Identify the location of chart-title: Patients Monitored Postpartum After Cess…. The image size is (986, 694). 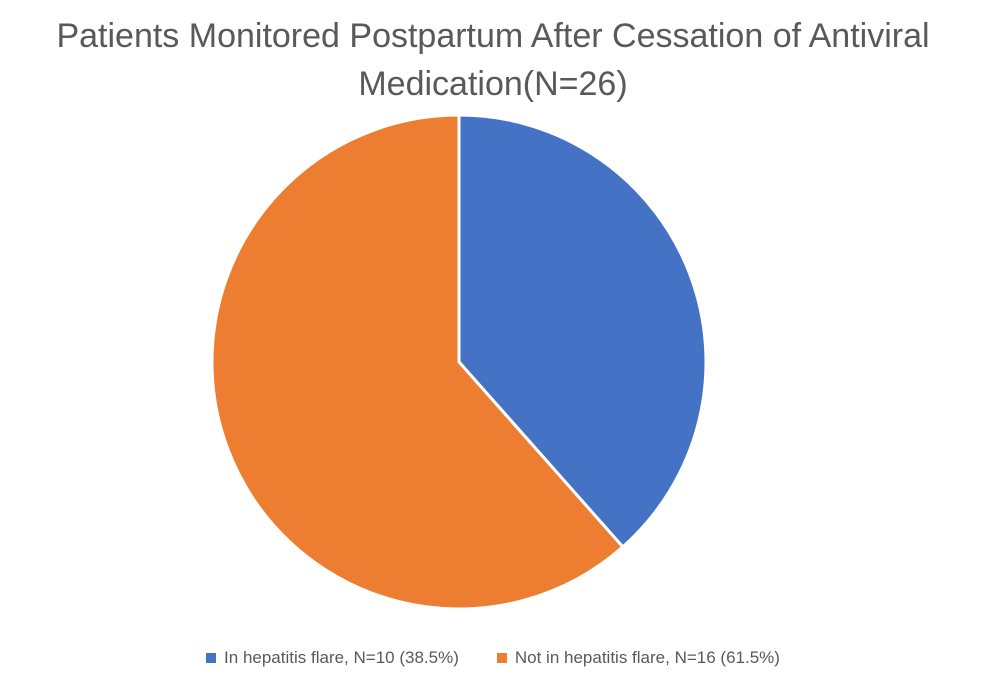
(493, 60).